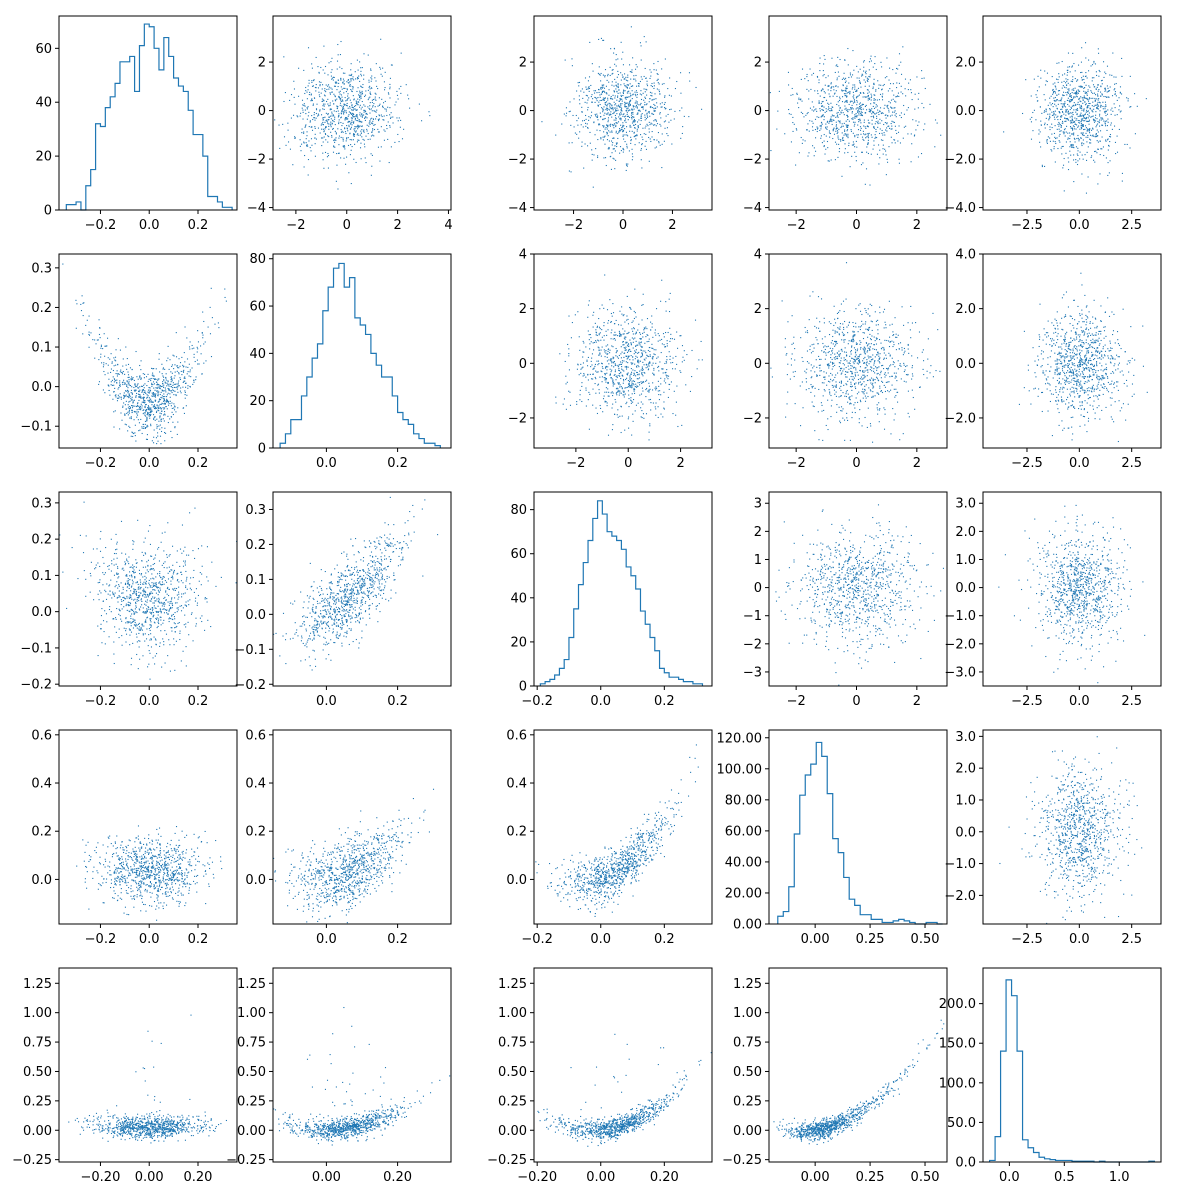 This screenshot has width=1200, height=1200. Describe the element at coordinates (856, 225) in the screenshot. I see `x-tick-label: 0` at that location.